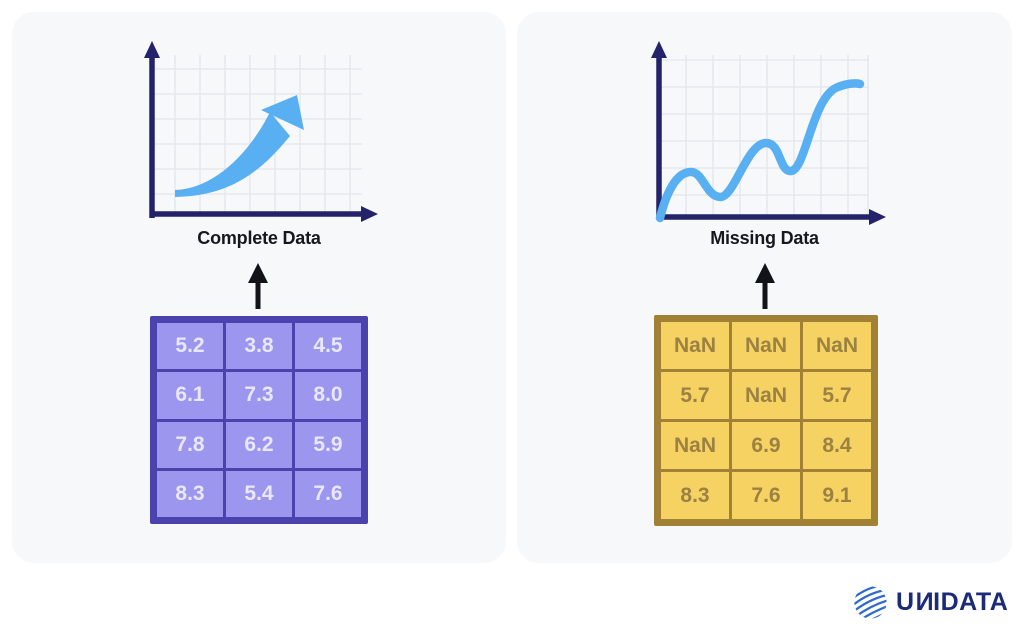 The width and height of the screenshot is (1024, 637). I want to click on wavy-line, so click(760, 151).